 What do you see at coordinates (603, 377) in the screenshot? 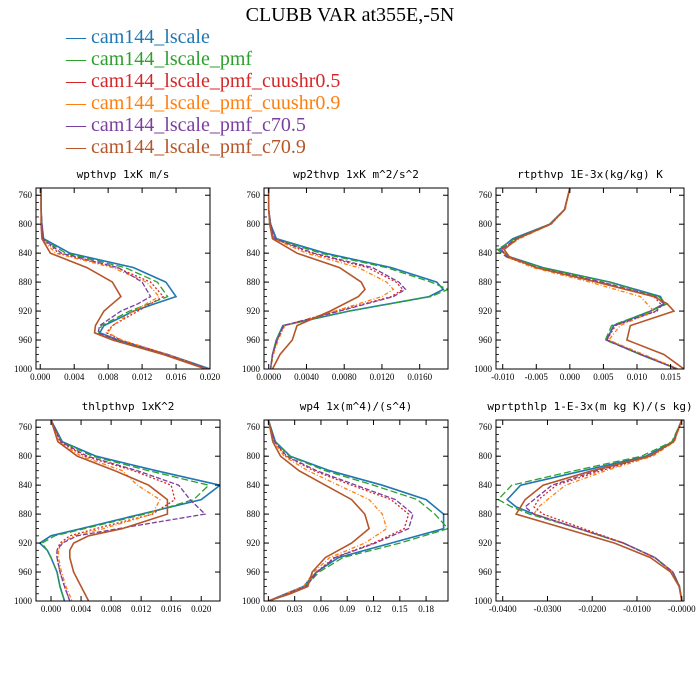
I see `x-tick-label: 0.005` at bounding box center [603, 377].